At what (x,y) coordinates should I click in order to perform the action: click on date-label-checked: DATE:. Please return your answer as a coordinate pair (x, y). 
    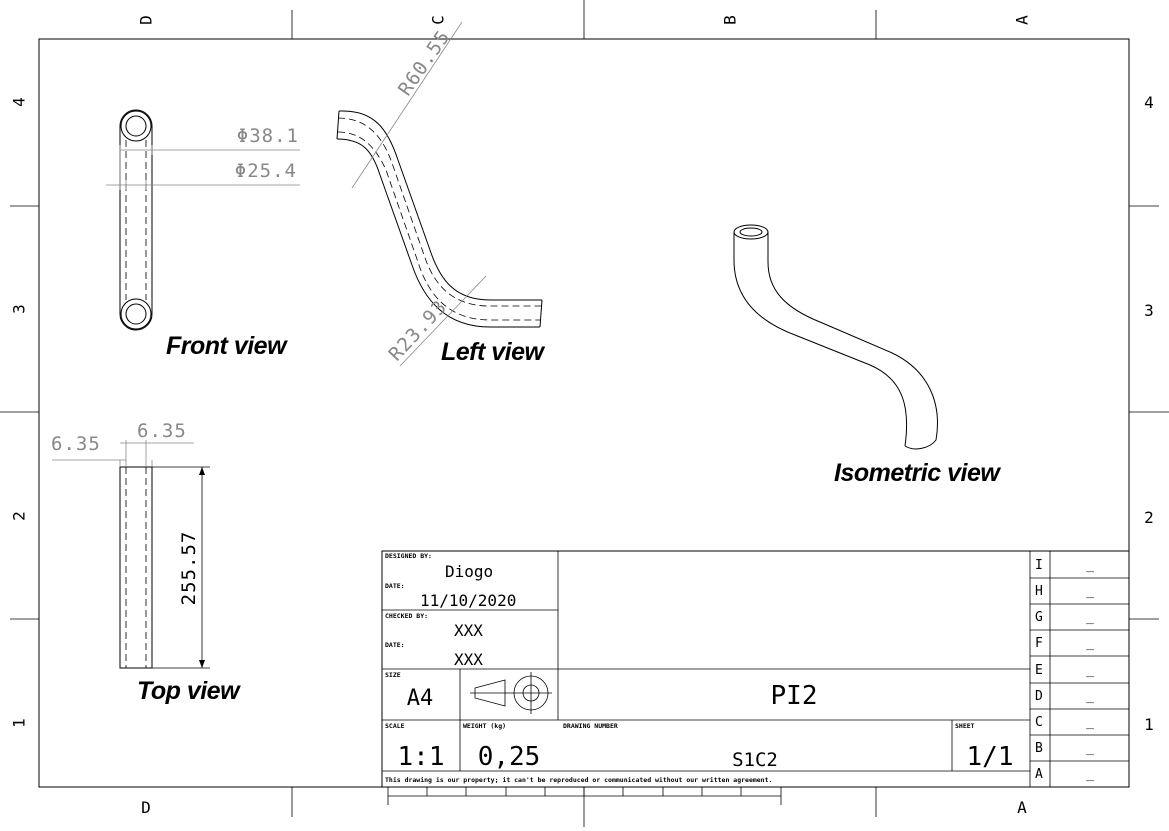
    Looking at the image, I should click on (395, 645).